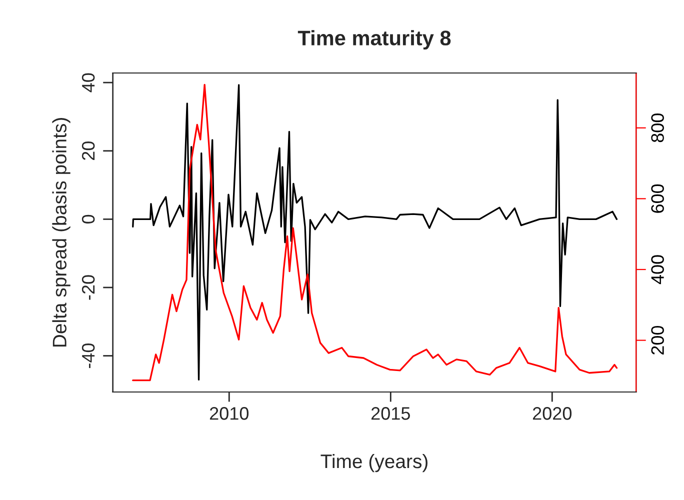 This screenshot has height=500, width=684. What do you see at coordinates (88, 82) in the screenshot?
I see `y-tick-label: 40` at bounding box center [88, 82].